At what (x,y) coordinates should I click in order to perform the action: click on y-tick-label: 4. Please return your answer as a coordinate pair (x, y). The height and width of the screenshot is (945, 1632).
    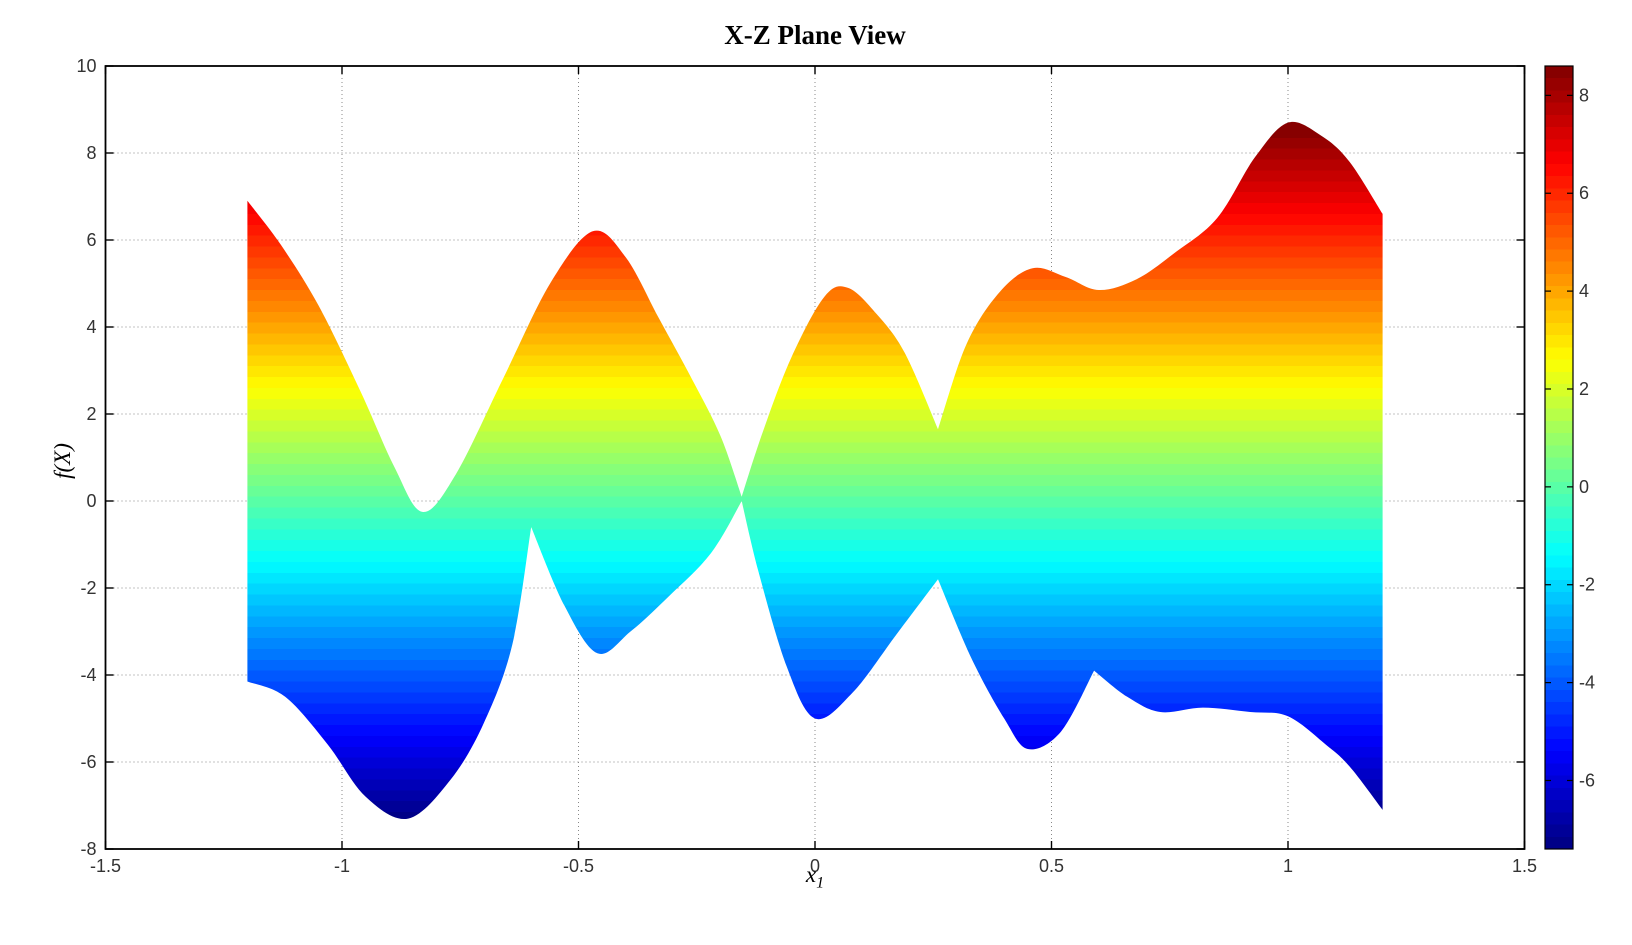
    Looking at the image, I should click on (91, 327).